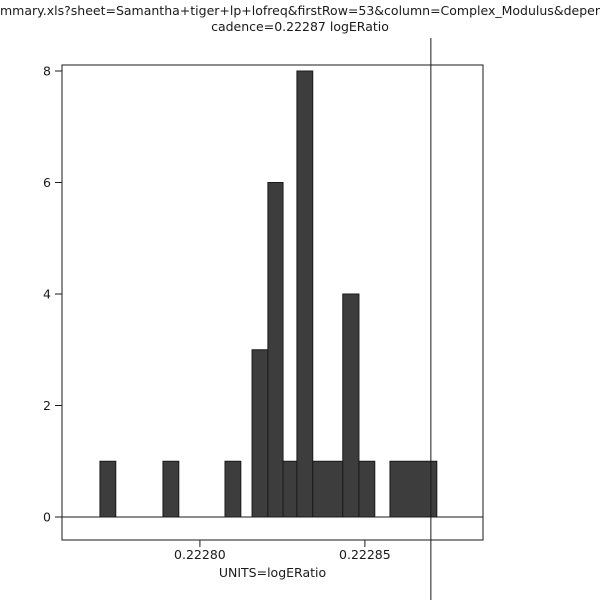 Image resolution: width=600 pixels, height=600 pixels. I want to click on y-tick-label: 2, so click(47, 405).